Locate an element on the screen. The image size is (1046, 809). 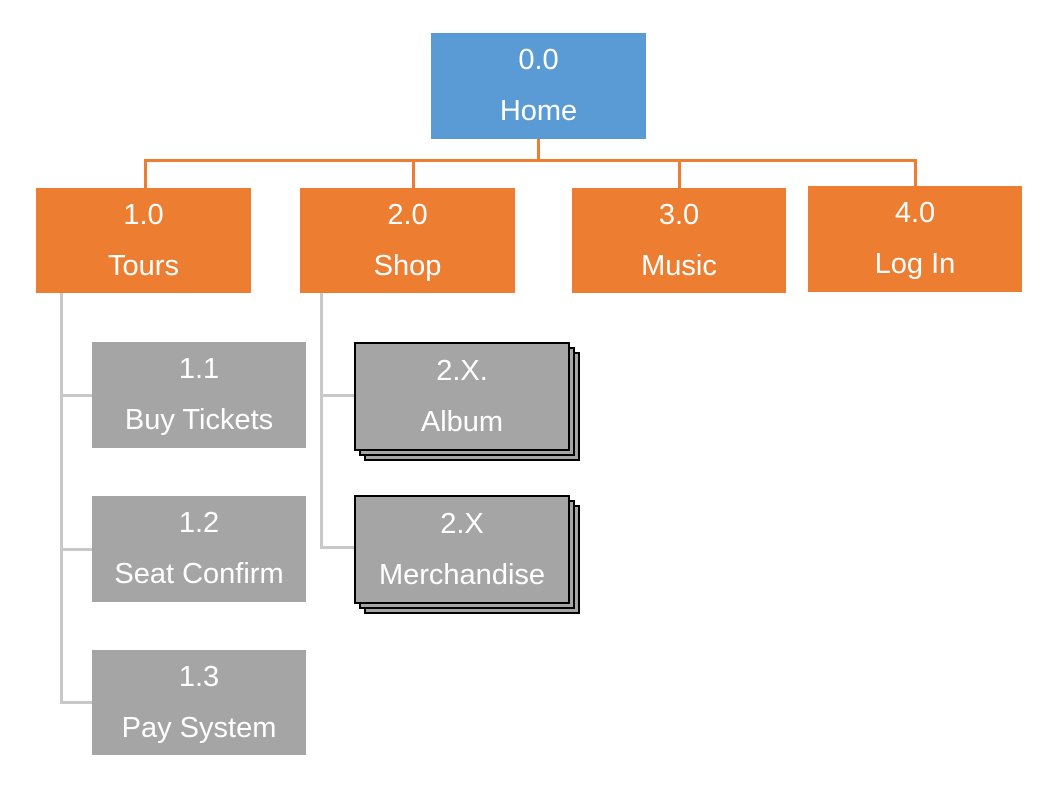
connector-shop-trunk is located at coordinates (321, 421).